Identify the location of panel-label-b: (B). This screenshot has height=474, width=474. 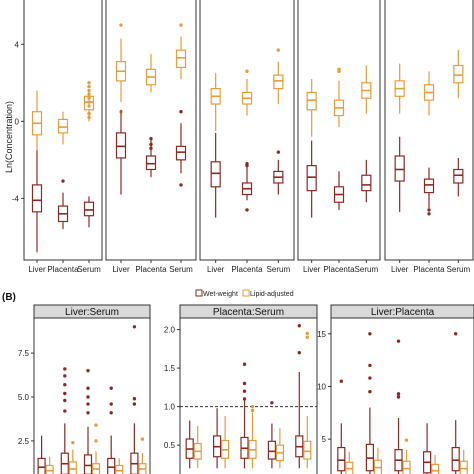
(9, 297).